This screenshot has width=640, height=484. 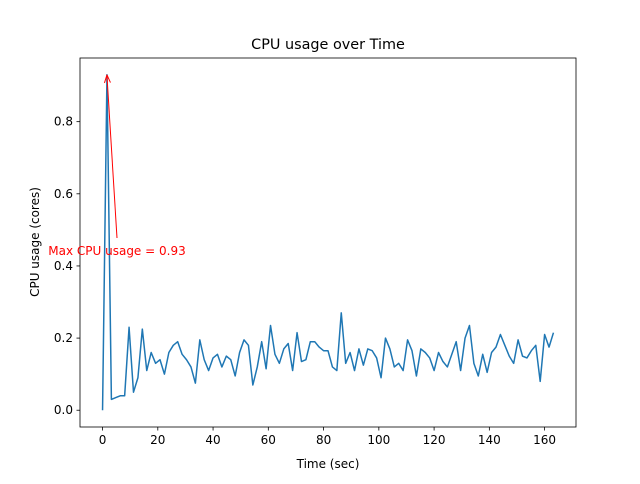 I want to click on x-tick-label: 120, so click(x=434, y=440).